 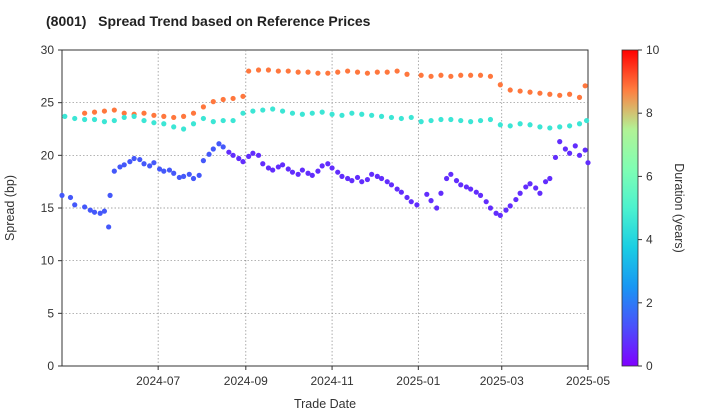 I want to click on colorbar-label: Duration (years), so click(x=679, y=208).